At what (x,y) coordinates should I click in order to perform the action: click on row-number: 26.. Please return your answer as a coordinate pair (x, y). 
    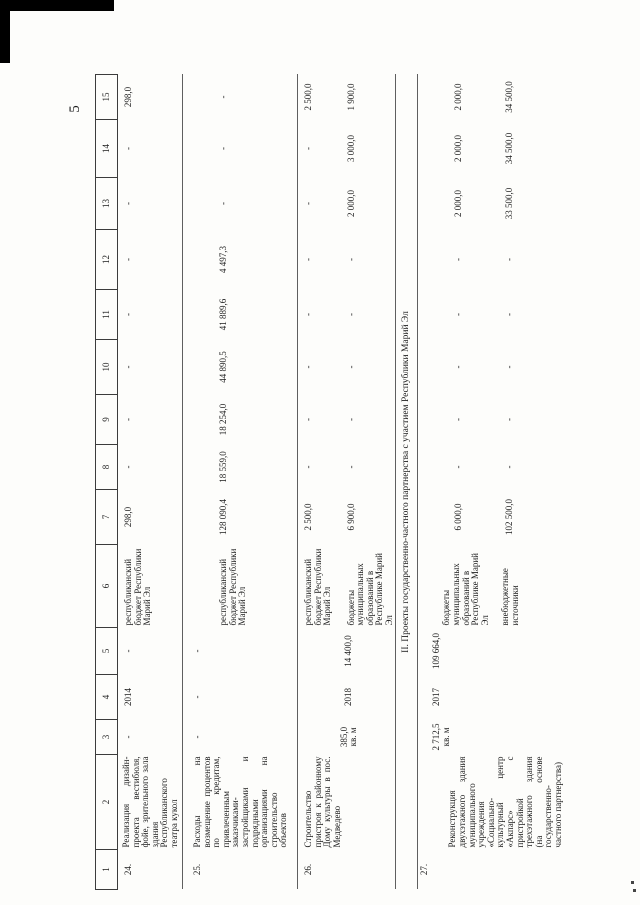
    Looking at the image, I should click on (346, 869).